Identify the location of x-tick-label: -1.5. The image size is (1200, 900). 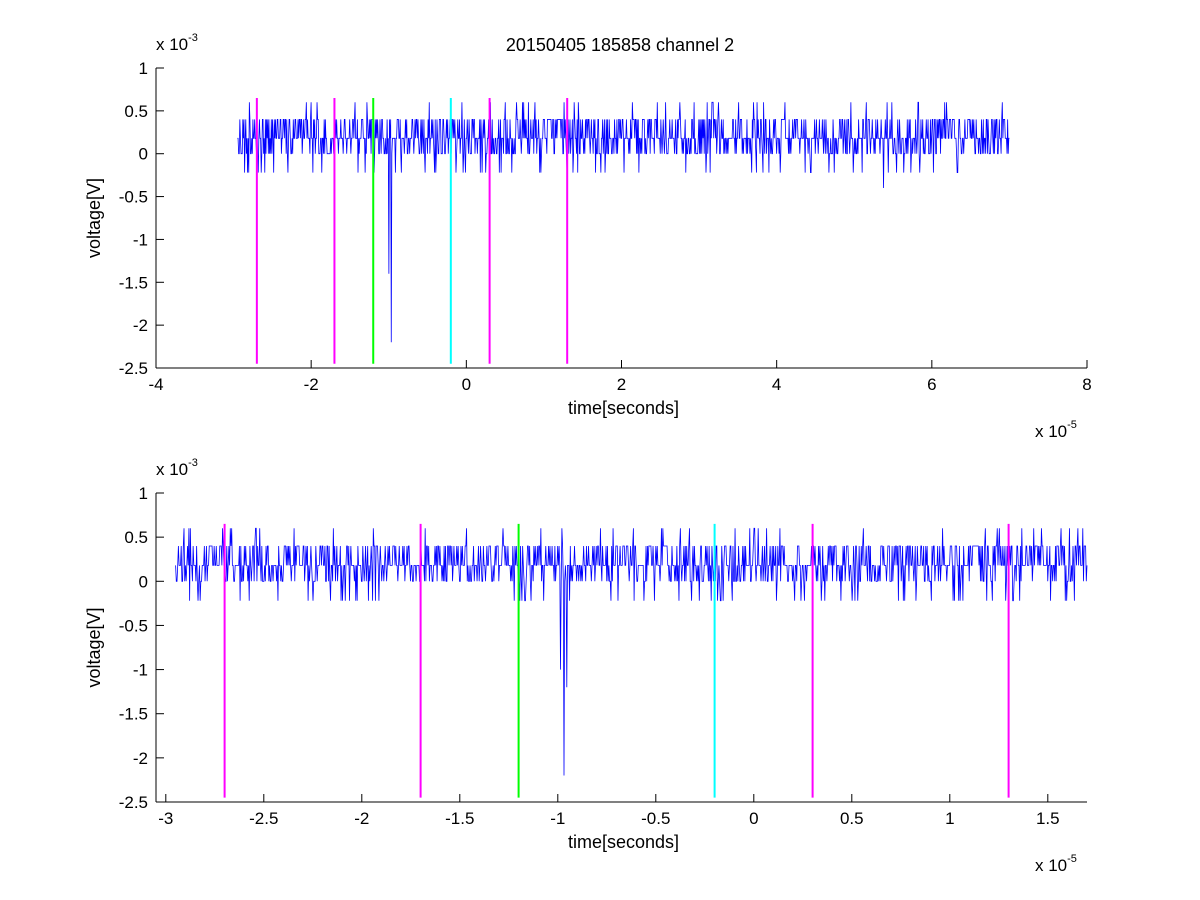
(459, 818).